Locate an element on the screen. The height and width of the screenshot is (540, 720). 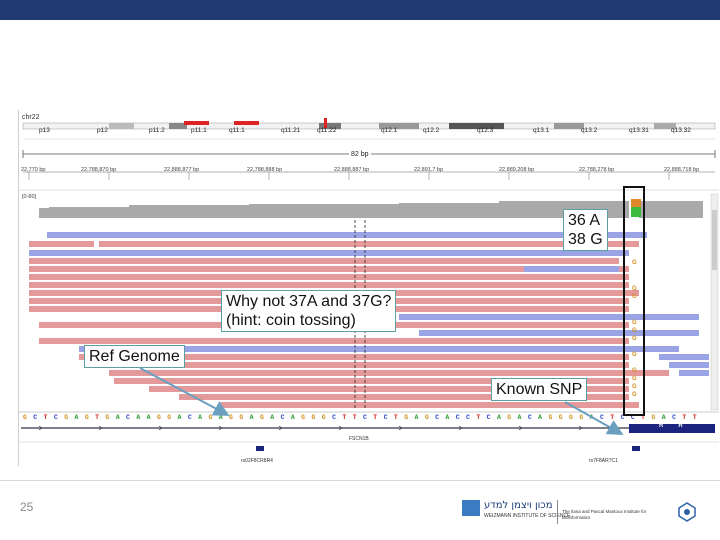
ideogram-band-label: p12 is located at coordinates (102, 130).